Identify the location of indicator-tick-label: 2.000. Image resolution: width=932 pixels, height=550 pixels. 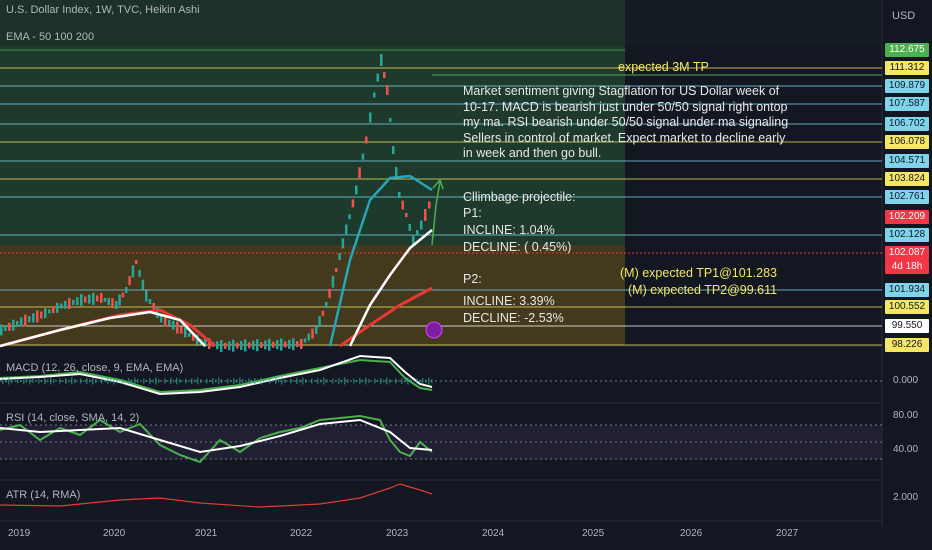
(906, 497).